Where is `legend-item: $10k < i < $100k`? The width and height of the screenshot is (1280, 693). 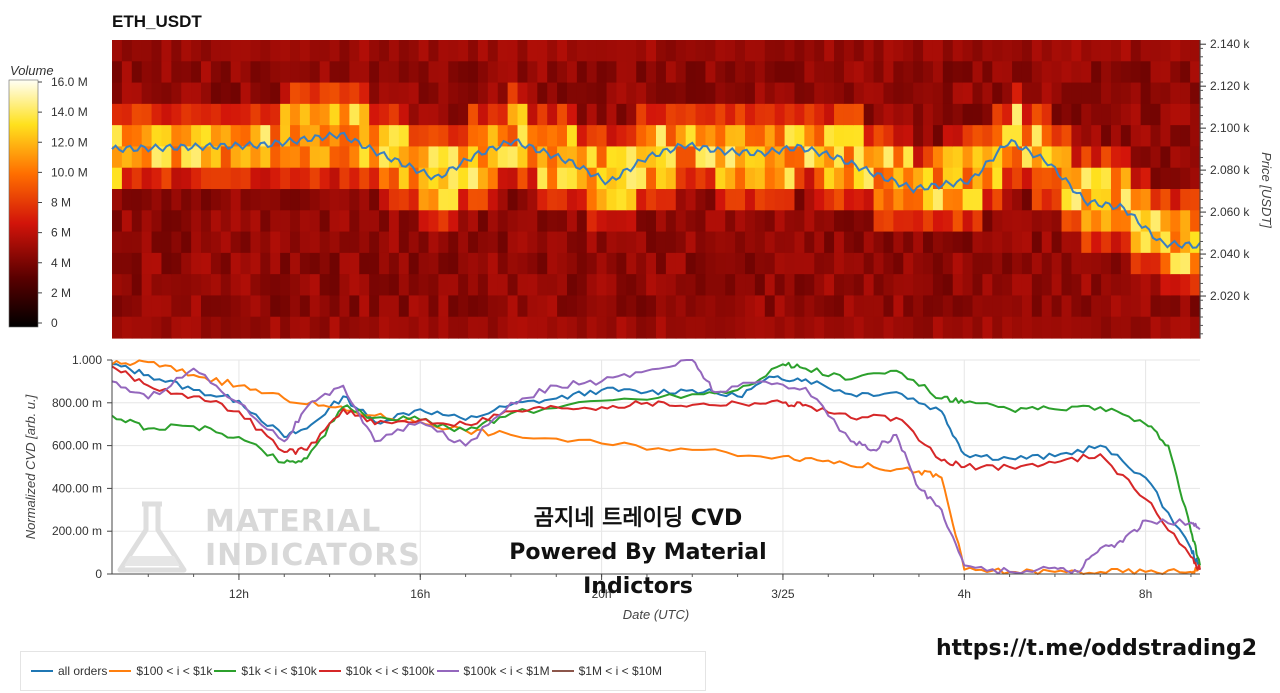 legend-item: $10k < i < $100k is located at coordinates (376, 671).